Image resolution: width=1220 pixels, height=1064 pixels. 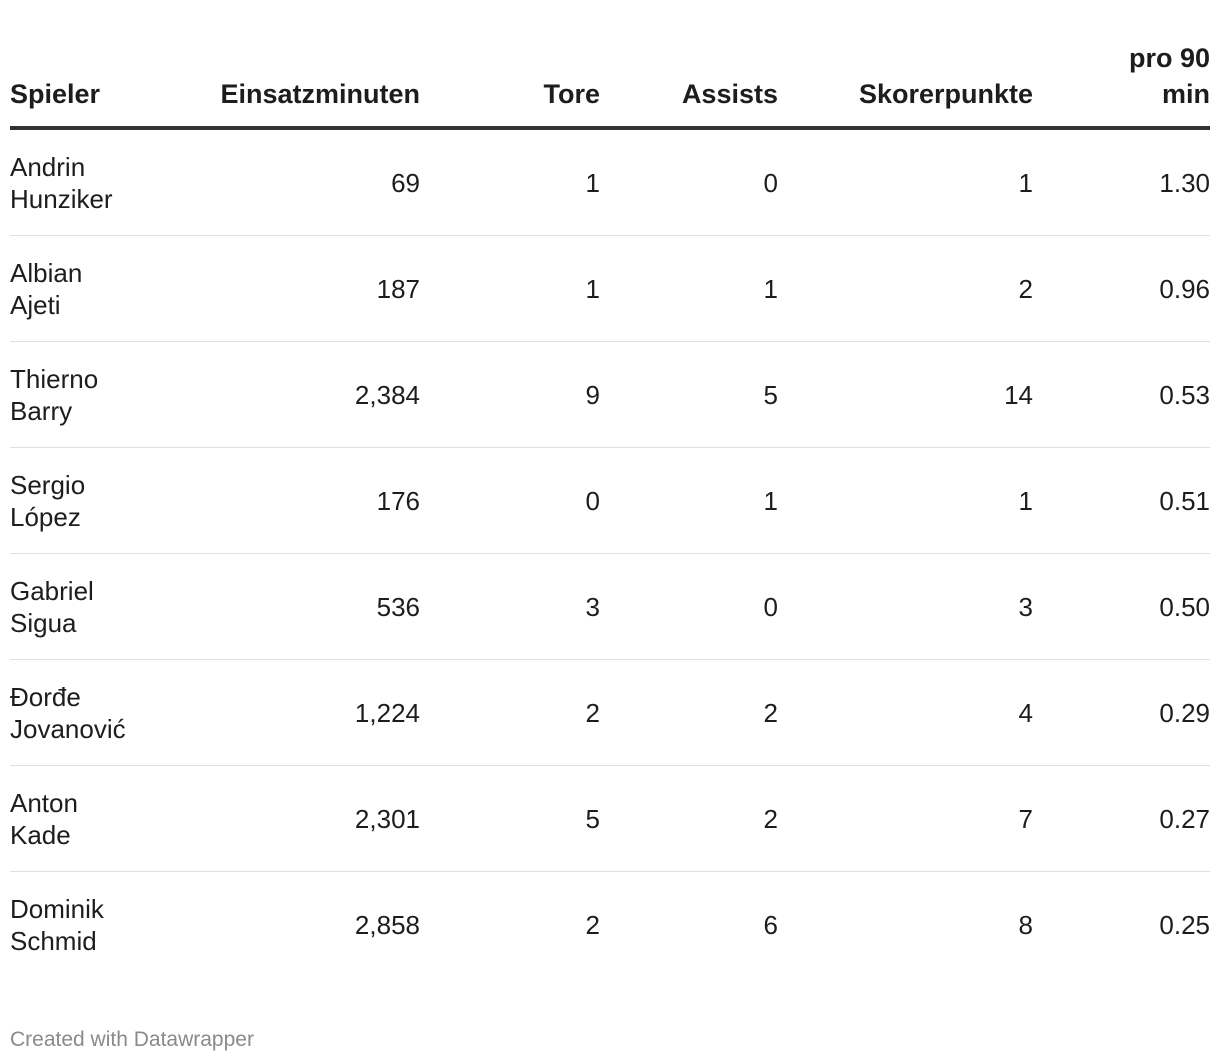 What do you see at coordinates (510, 500) in the screenshot?
I see `goals-cell: 0` at bounding box center [510, 500].